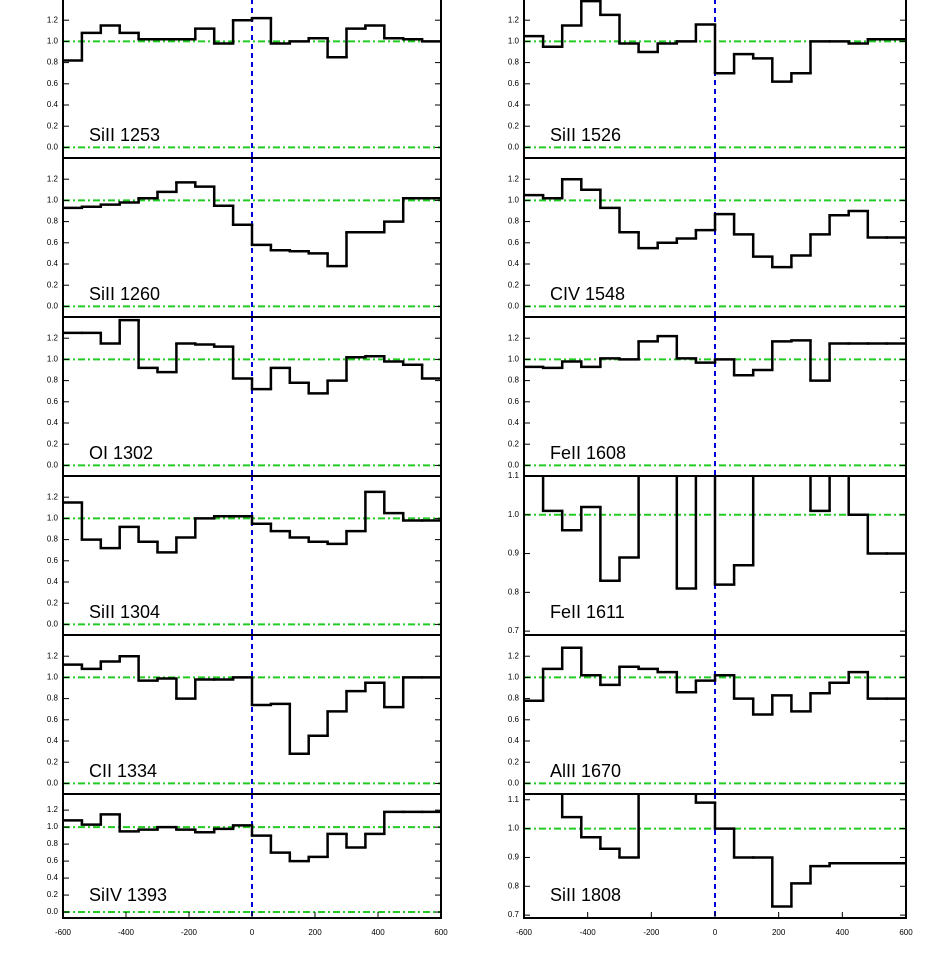 The width and height of the screenshot is (927, 955). What do you see at coordinates (779, 932) in the screenshot?
I see `x-tick-label: 200` at bounding box center [779, 932].